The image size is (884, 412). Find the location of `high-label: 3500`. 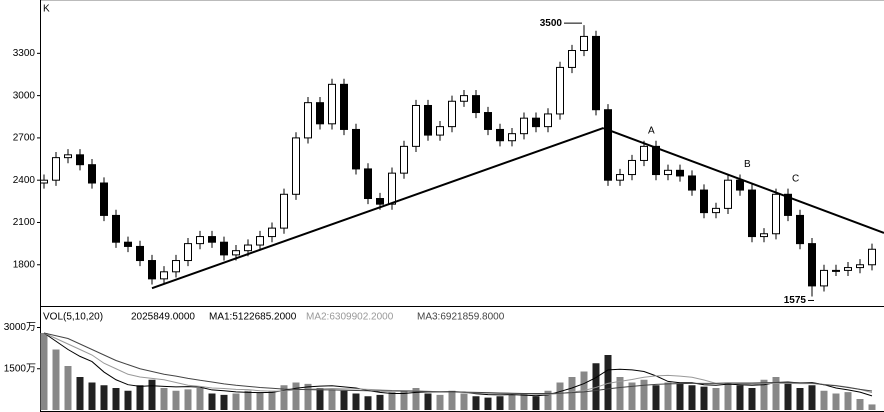

high-label: 3500 is located at coordinates (551, 23).